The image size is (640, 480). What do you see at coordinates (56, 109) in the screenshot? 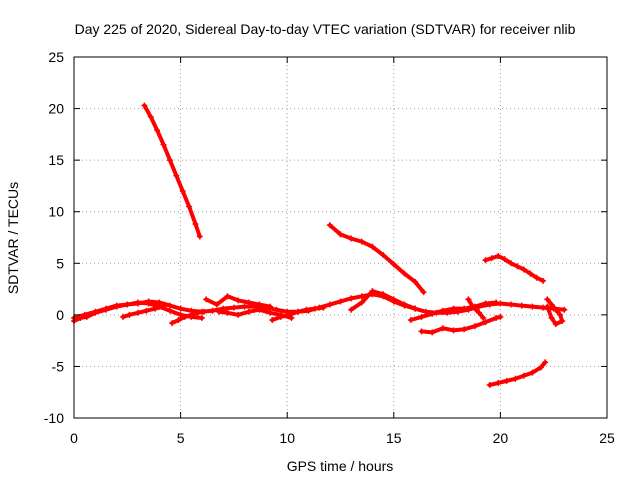
I see `y-tick-label: 20` at bounding box center [56, 109].